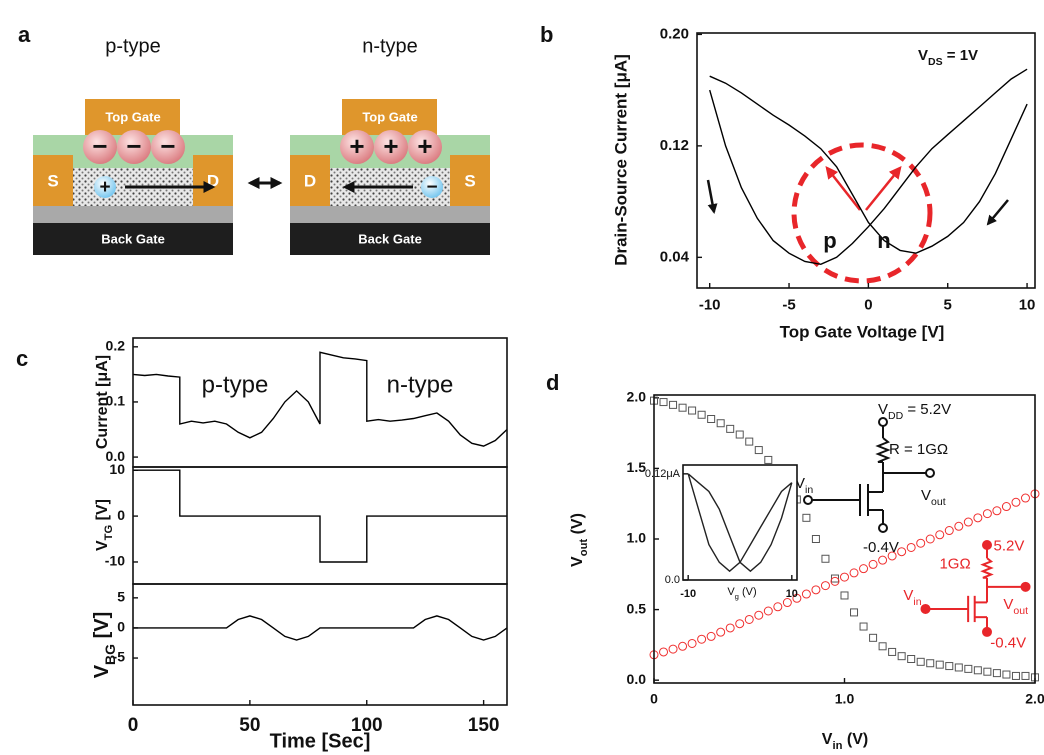 The width and height of the screenshot is (1044, 755). Describe the element at coordinates (674, 145) in the screenshot. I see `y-tick-label: 0.12` at that location.